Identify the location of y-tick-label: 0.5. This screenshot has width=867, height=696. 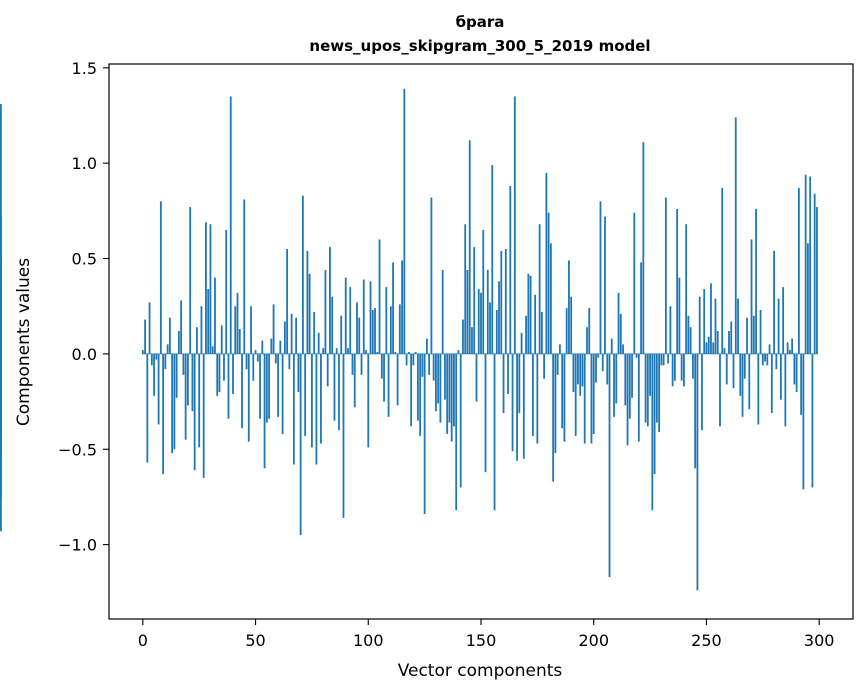
(84, 259).